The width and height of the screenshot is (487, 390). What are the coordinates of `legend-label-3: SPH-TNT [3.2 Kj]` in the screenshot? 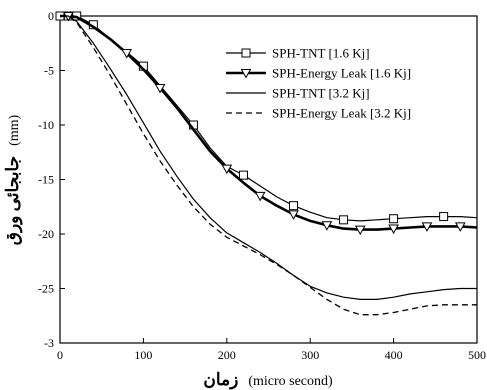 It's located at (321, 93).